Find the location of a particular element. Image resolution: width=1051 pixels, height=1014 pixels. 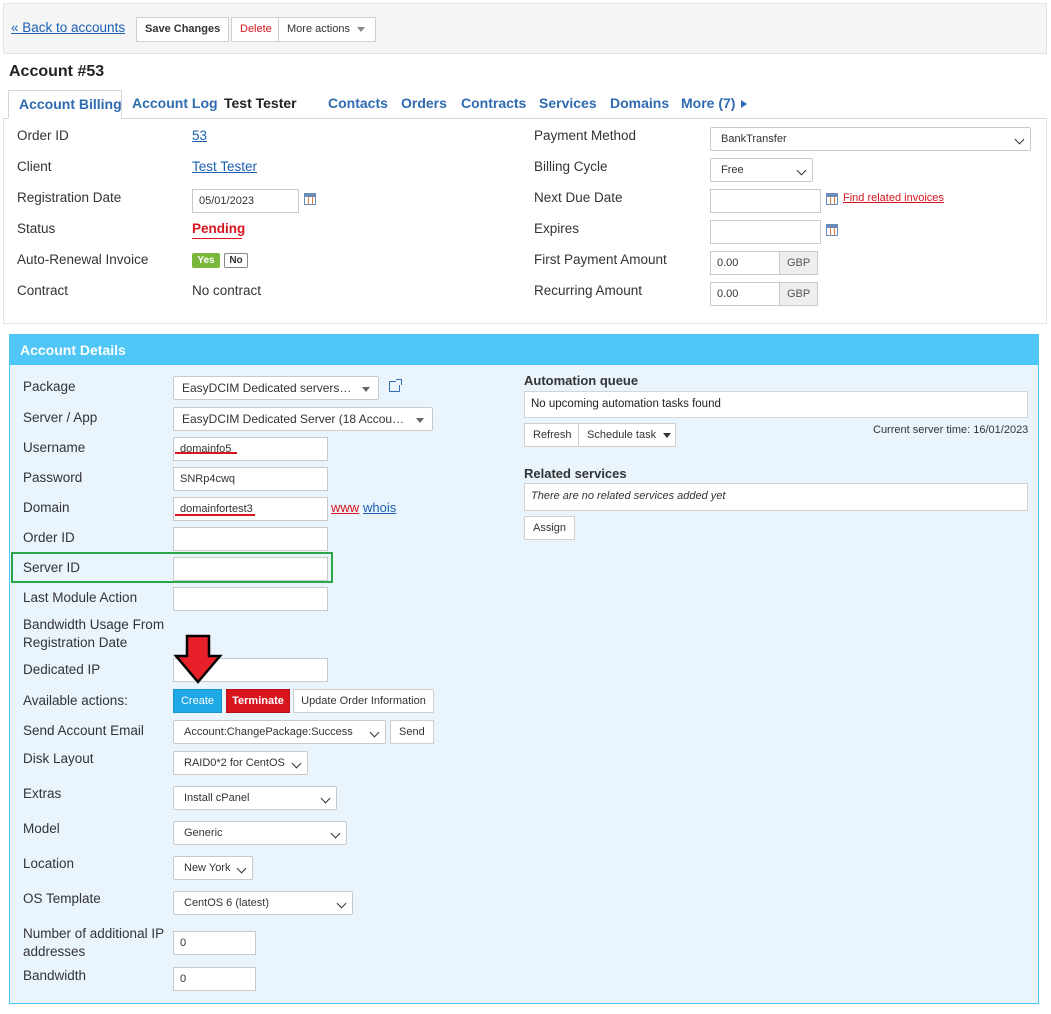

auto-renewal-yes-toggle: Yes is located at coordinates (206, 260).